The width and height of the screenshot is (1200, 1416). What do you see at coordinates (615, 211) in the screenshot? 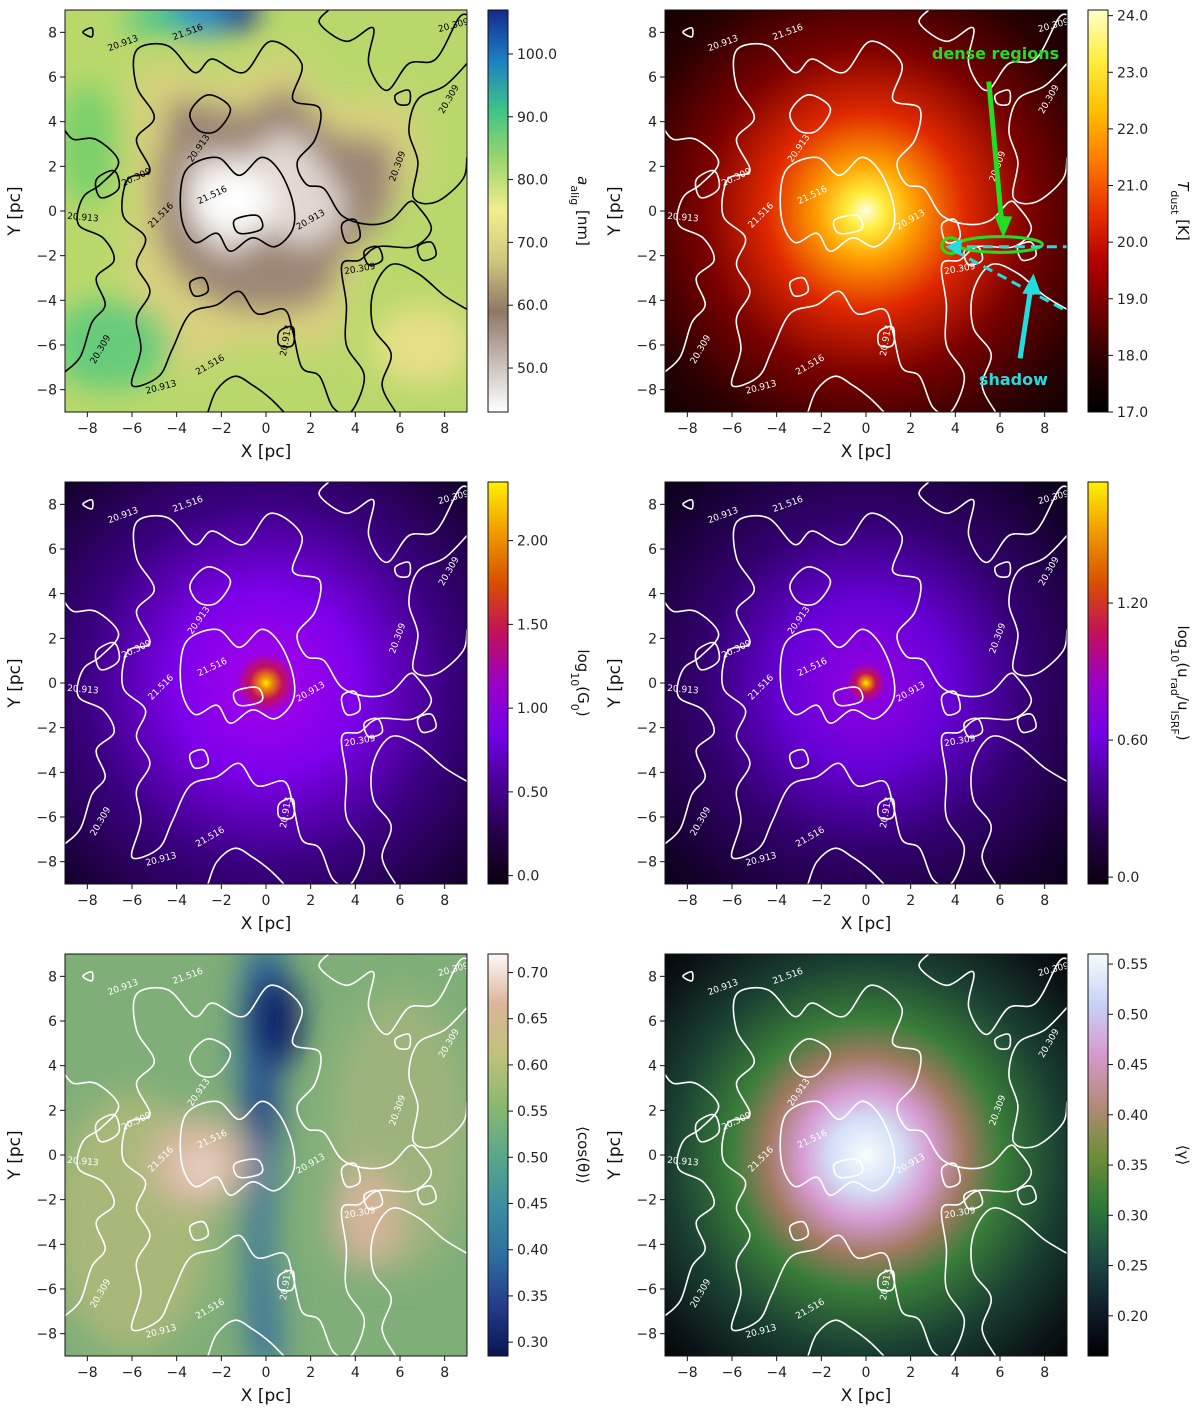
I see `y-axis-label: Y [pc]` at bounding box center [615, 211].